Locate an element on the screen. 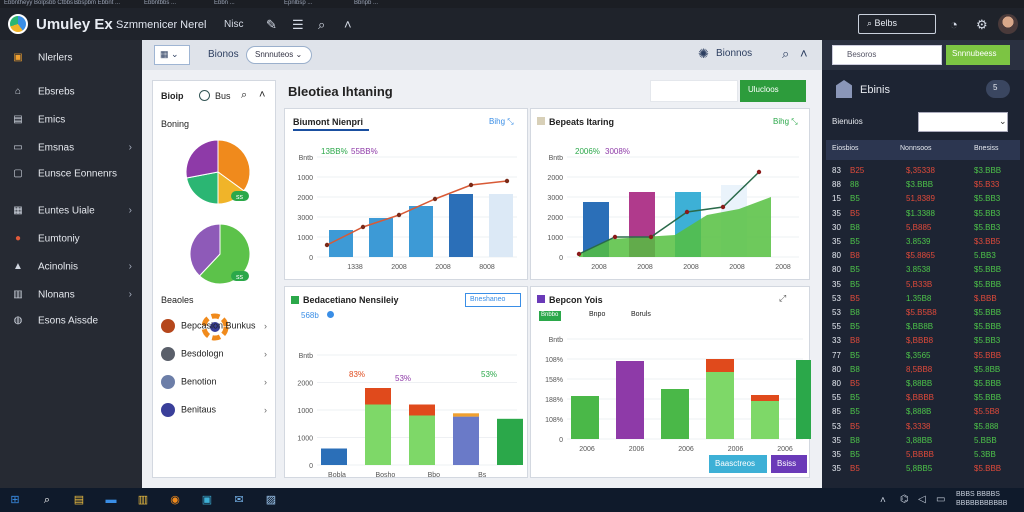 Image resolution: width=1024 pixels, height=512 pixels. store-icon: ▣ is located at coordinates (207, 500).